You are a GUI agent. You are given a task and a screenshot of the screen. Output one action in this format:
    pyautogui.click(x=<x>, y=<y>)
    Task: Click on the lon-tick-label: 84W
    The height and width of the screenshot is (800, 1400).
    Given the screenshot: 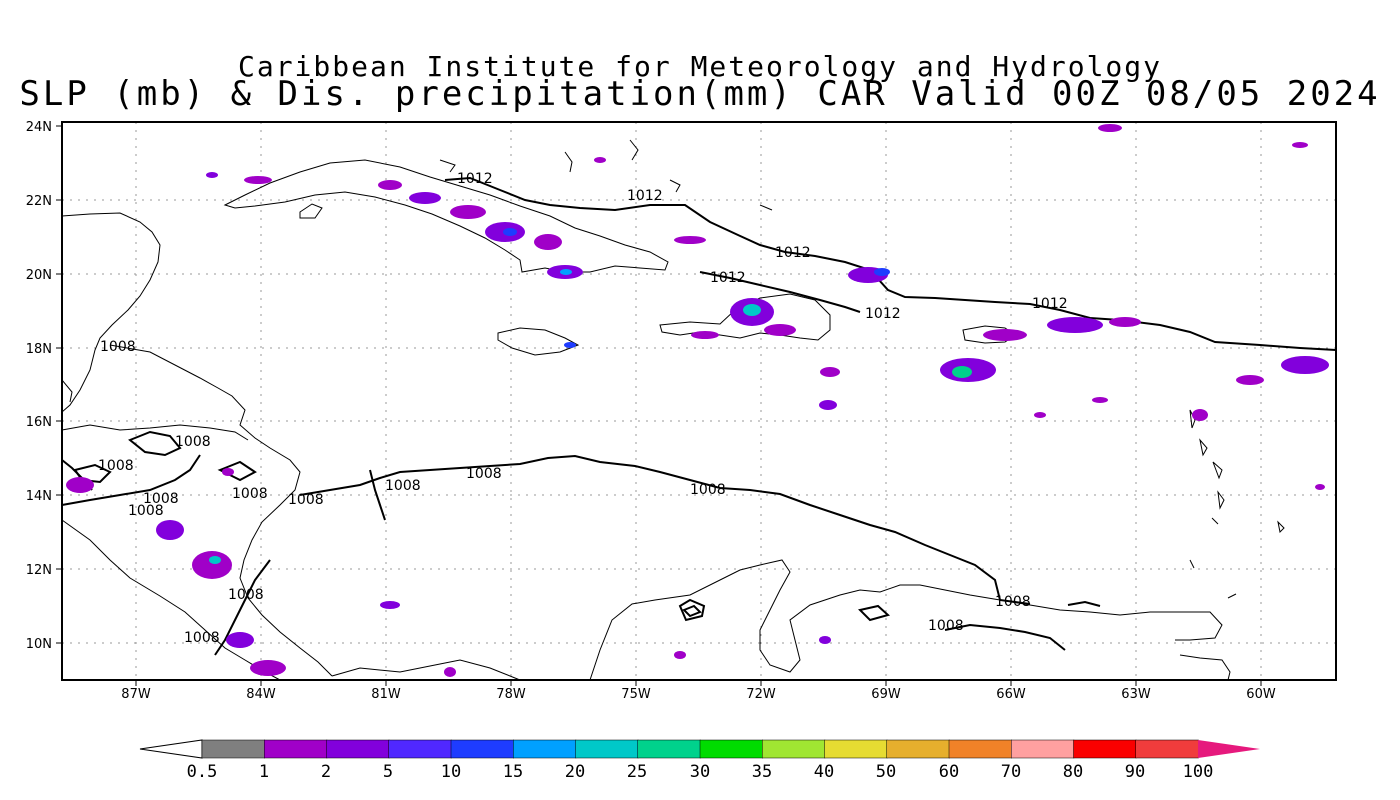 What is the action you would take?
    pyautogui.click(x=261, y=694)
    